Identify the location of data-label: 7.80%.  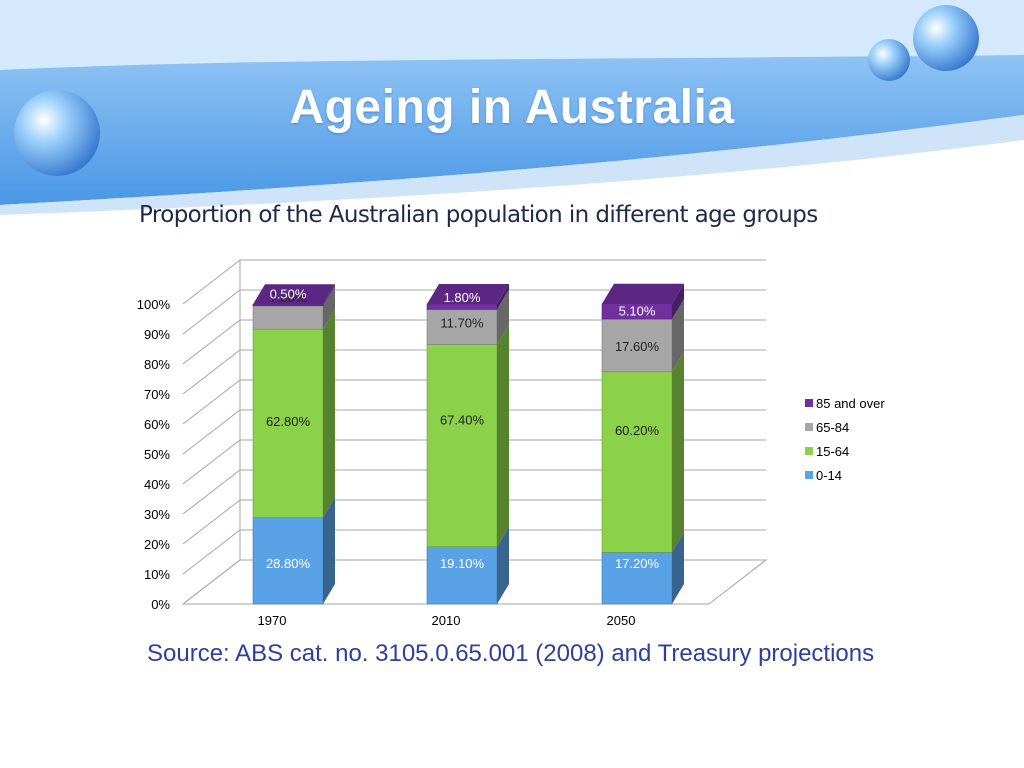
(288, 297).